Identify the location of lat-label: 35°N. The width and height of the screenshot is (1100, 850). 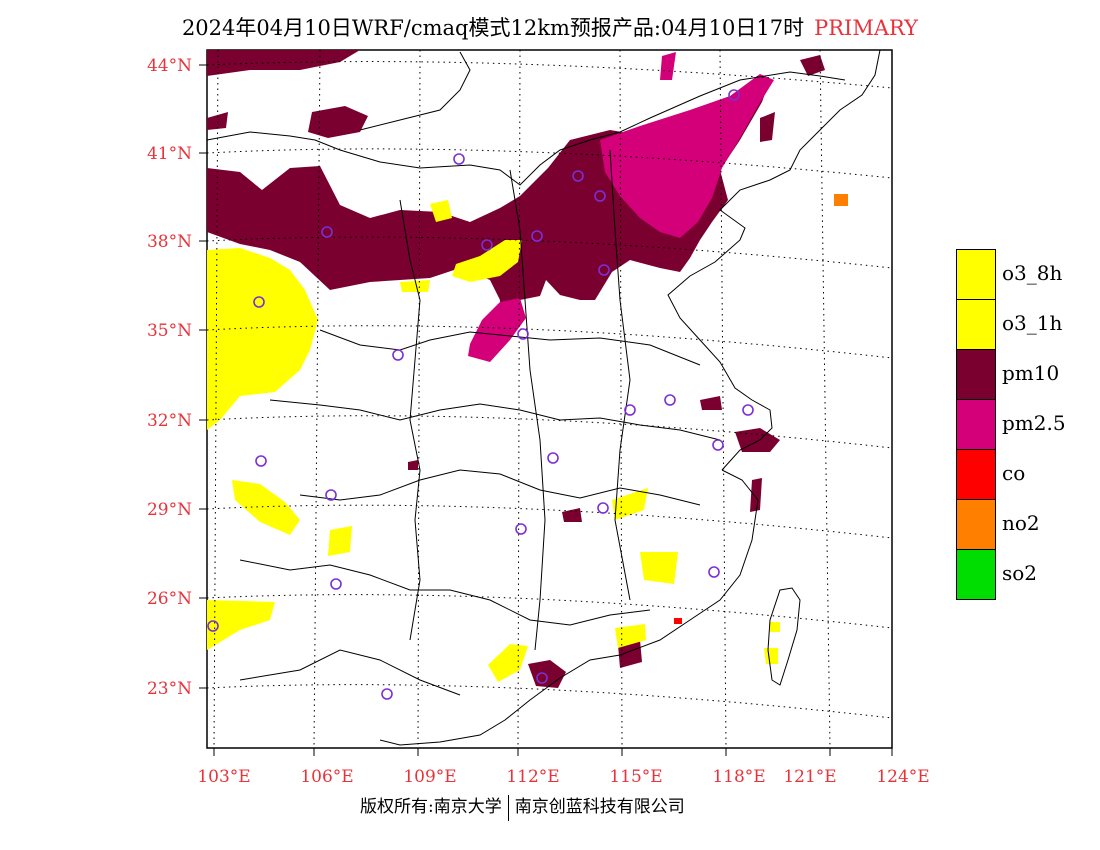
(169, 331).